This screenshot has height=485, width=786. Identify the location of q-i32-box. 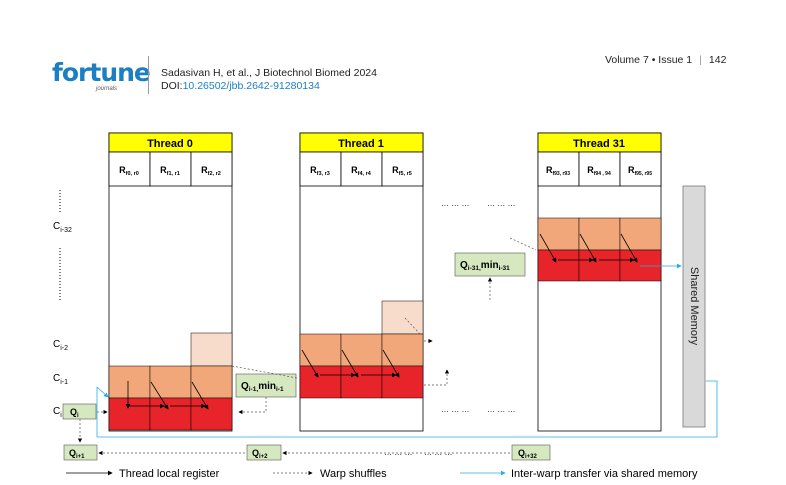
(531, 452).